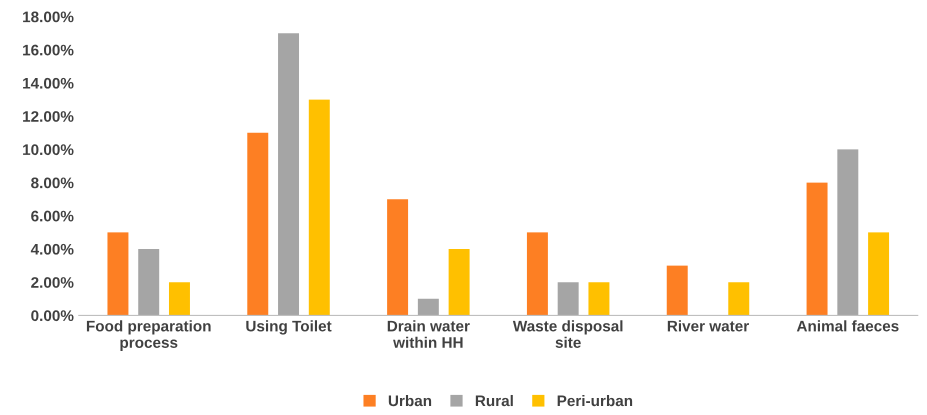  Describe the element at coordinates (52, 249) in the screenshot. I see `y-tick-label: 4.00%` at that location.